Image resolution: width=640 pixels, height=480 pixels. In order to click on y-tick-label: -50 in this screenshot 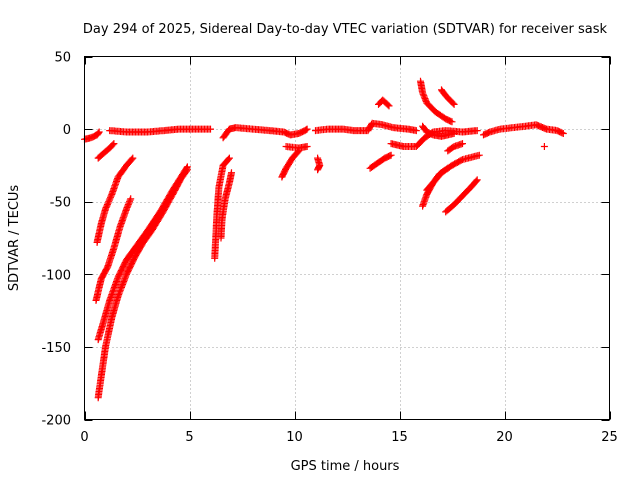, I will do `click(60, 203)`.